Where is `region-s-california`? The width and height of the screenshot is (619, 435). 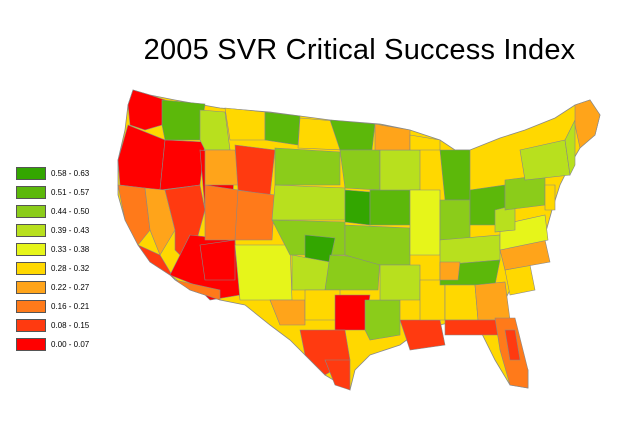
region-s-california is located at coordinates (156, 262).